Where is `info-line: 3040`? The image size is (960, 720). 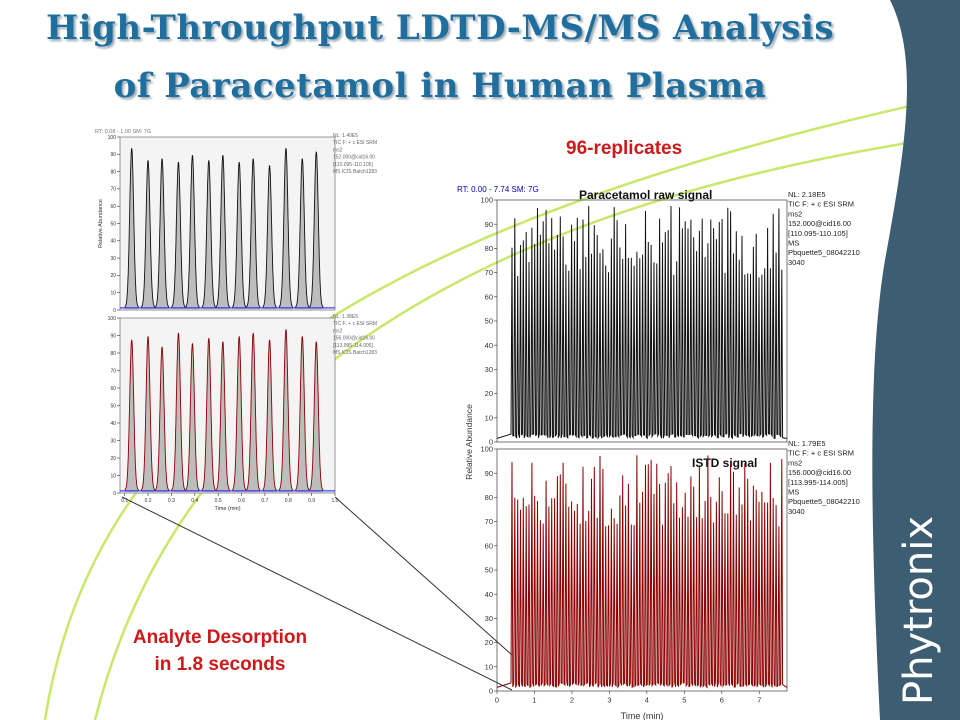
info-line: 3040 is located at coordinates (796, 511).